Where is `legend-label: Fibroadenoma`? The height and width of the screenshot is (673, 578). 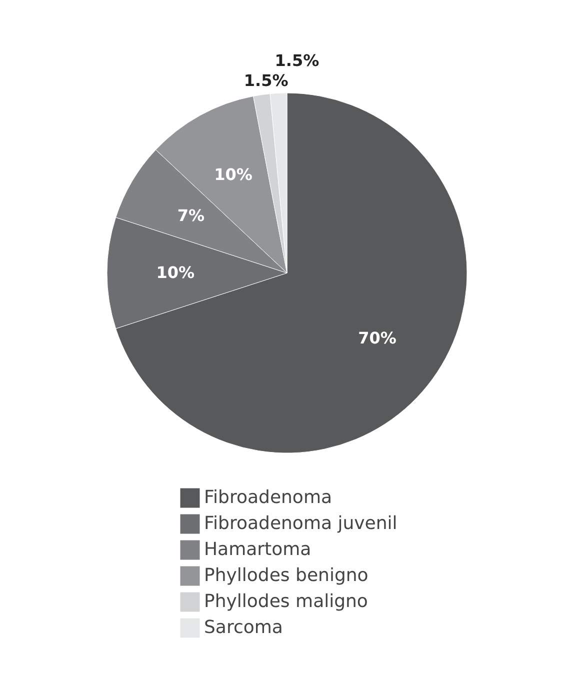
legend-label: Fibroadenoma is located at coordinates (268, 497).